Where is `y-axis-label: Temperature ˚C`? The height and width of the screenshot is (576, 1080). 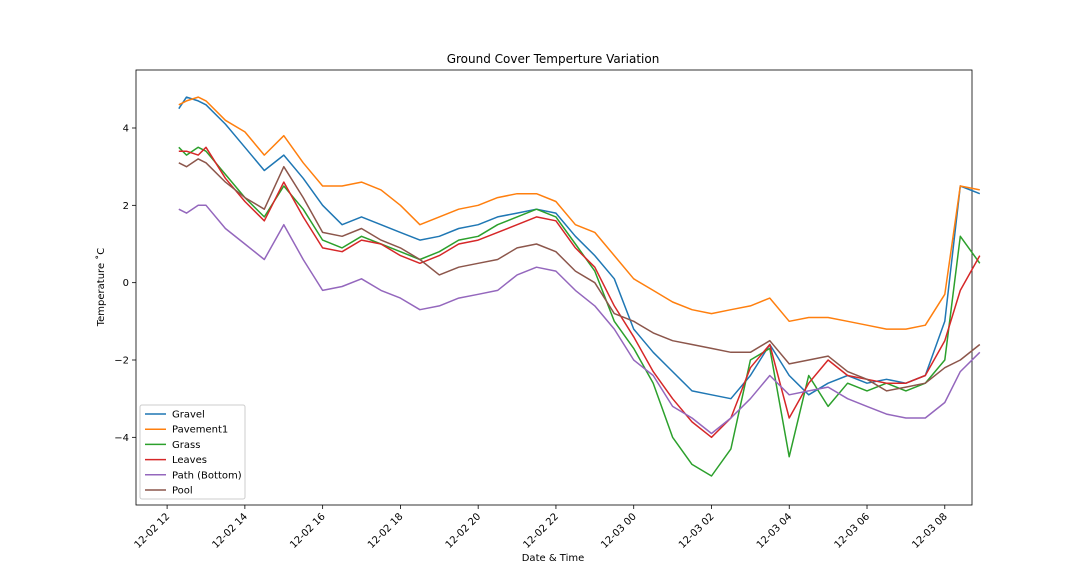
y-axis-label: Temperature ˚C is located at coordinates (101, 288).